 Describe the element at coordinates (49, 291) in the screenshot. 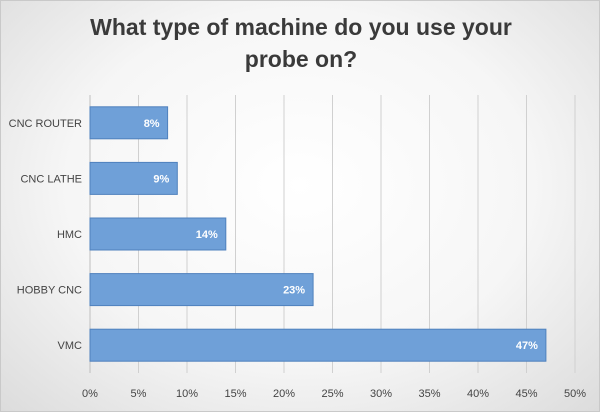

I see `category-label: HOBBY CNC` at that location.